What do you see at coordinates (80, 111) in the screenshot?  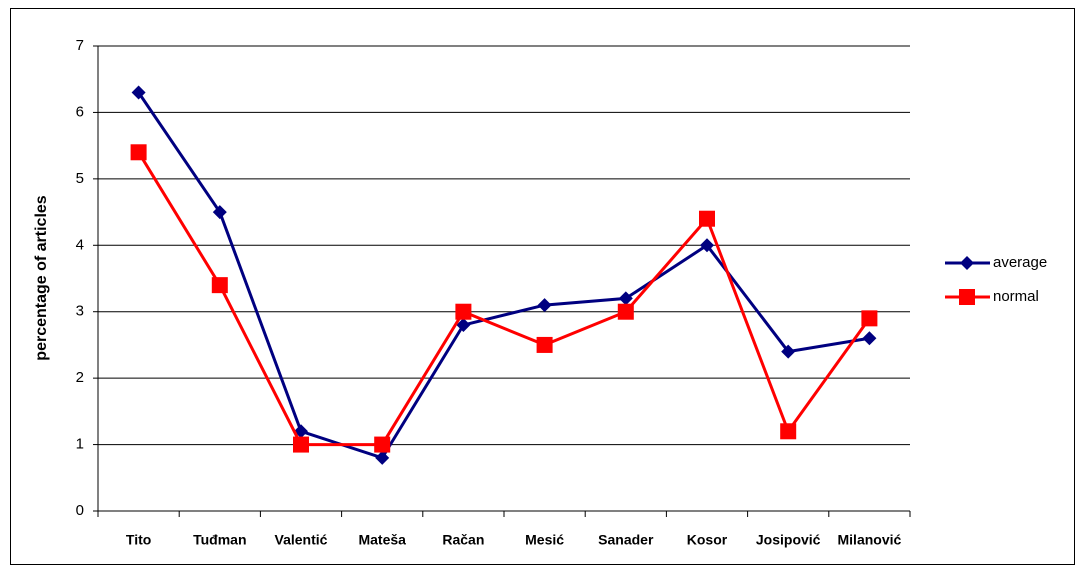 I see `y-tick-label: 6` at bounding box center [80, 111].